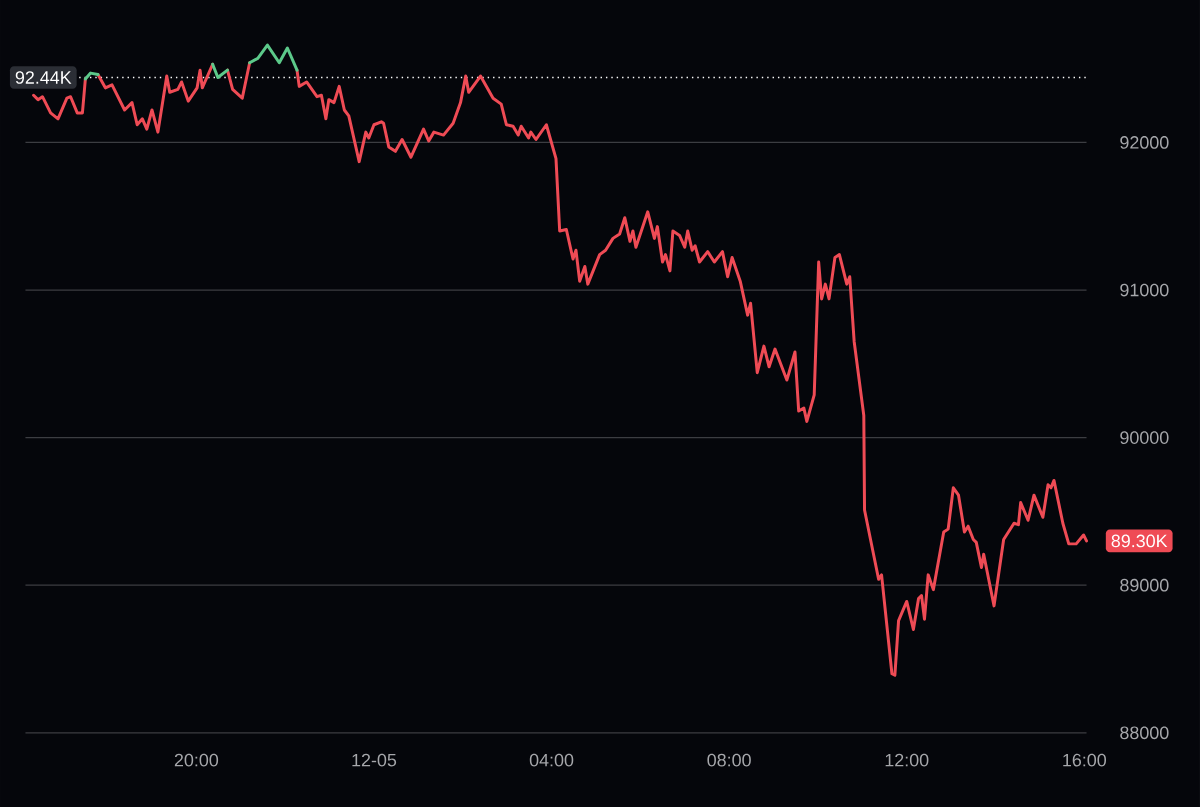 The image size is (1200, 807). I want to click on ref-line-label: 92.44K, so click(43, 77).